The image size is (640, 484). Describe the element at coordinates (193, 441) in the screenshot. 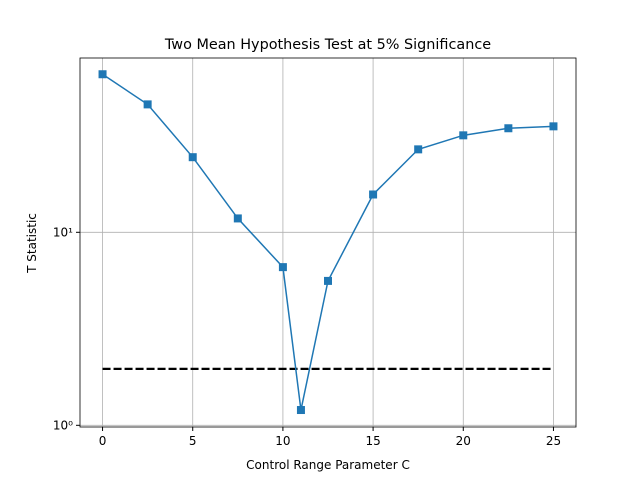

I see `x-tick-label: 5` at that location.